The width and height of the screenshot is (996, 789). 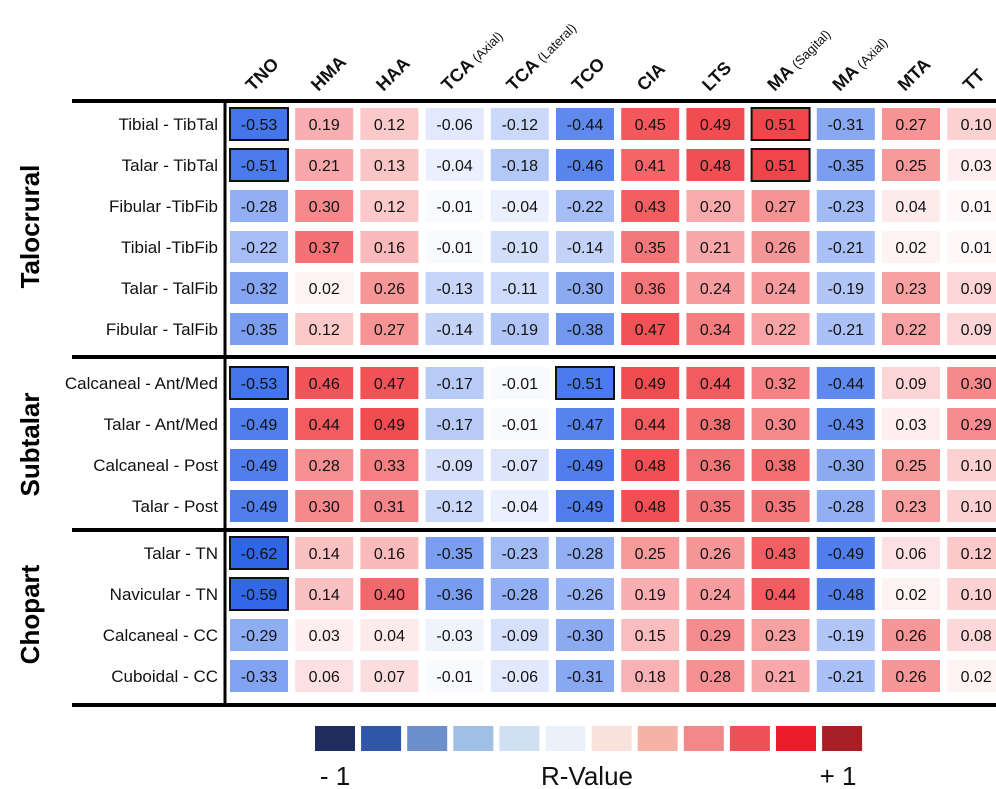 What do you see at coordinates (715, 677) in the screenshot?
I see `cell-value-label: 0.28` at bounding box center [715, 677].